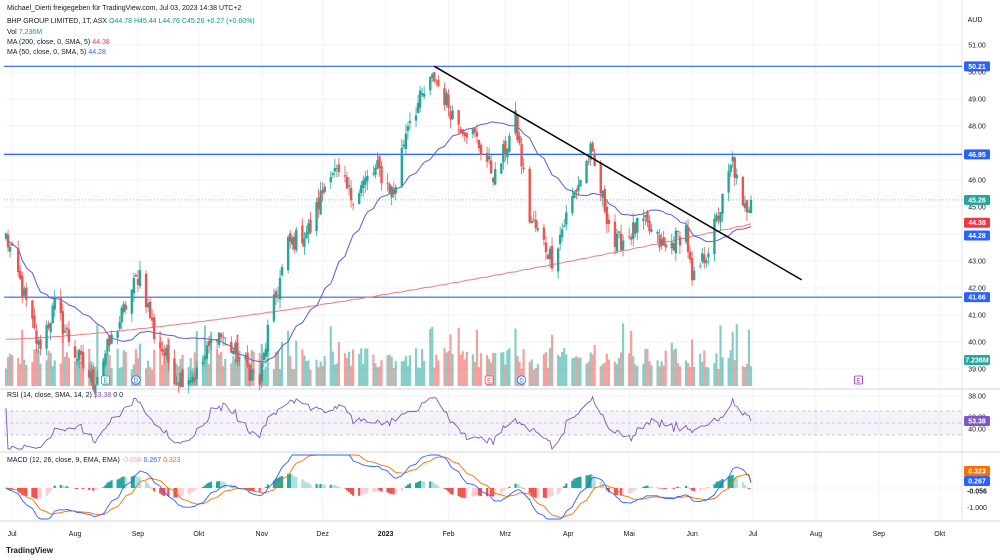  I want to click on macd-hist-tag-bg, so click(977, 491).